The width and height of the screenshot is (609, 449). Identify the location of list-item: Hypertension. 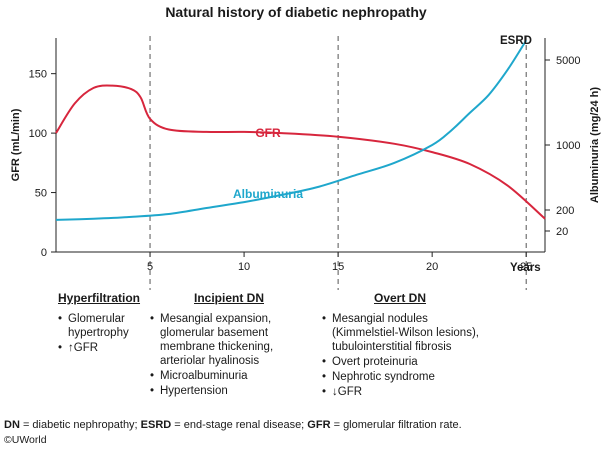
(230, 391).